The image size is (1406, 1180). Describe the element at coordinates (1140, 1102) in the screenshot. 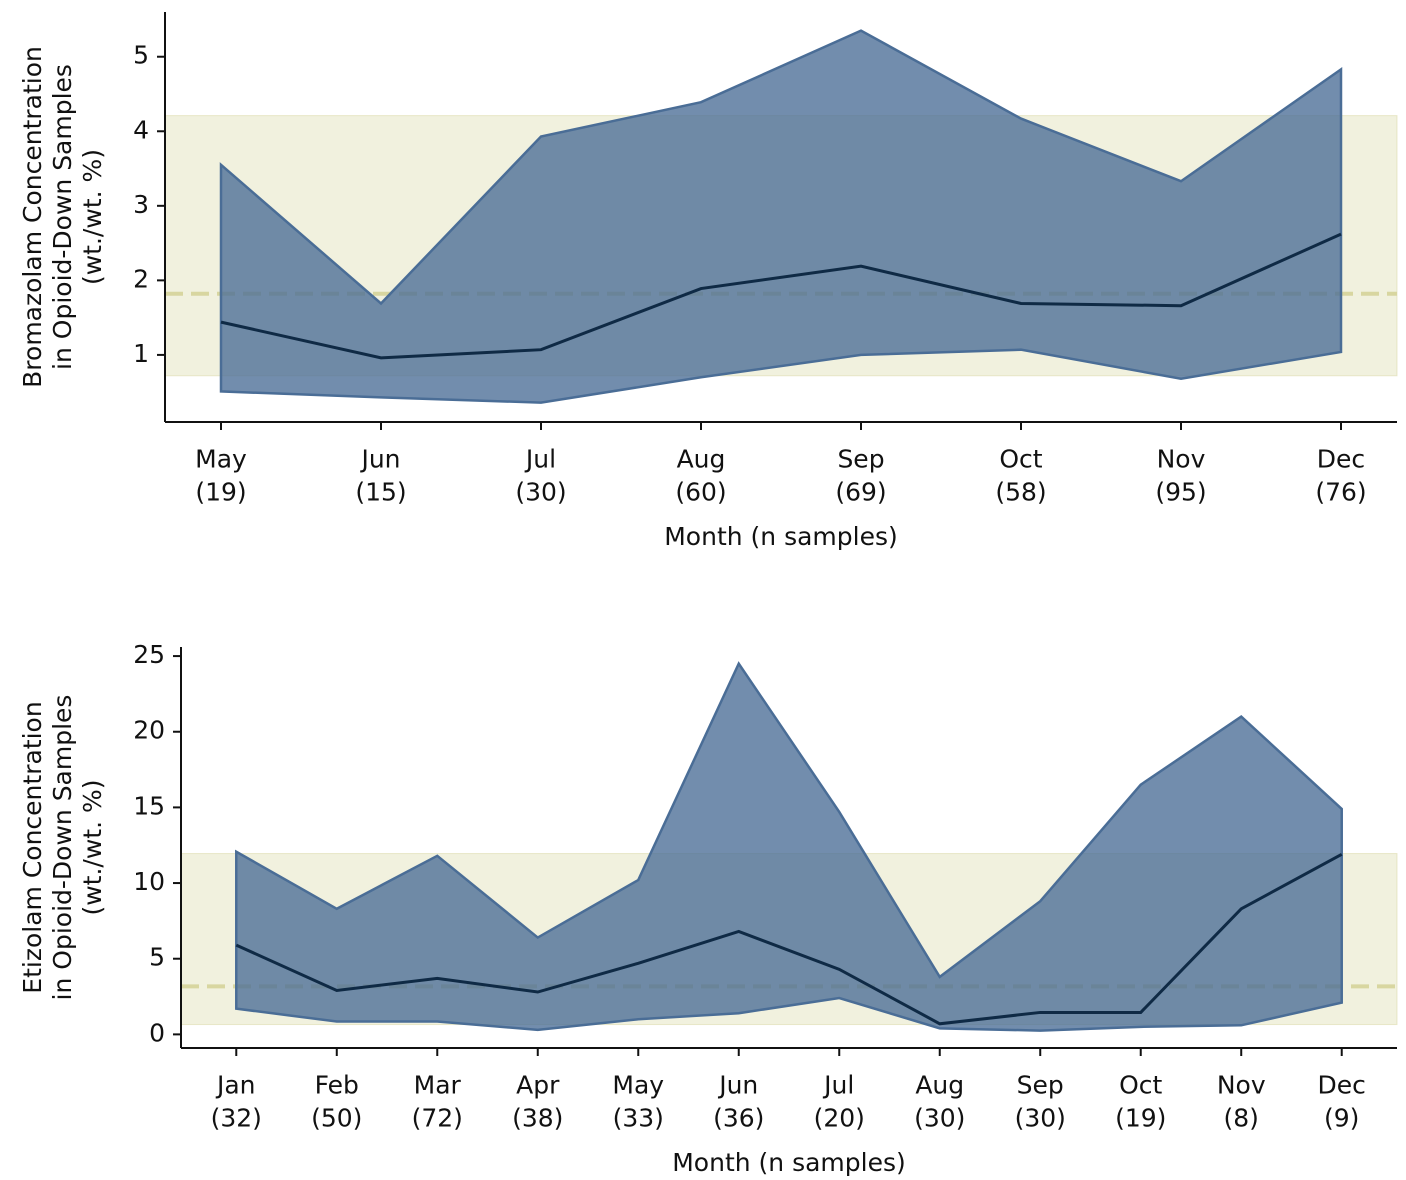

I see `x-tick-label: Oct (19)` at that location.